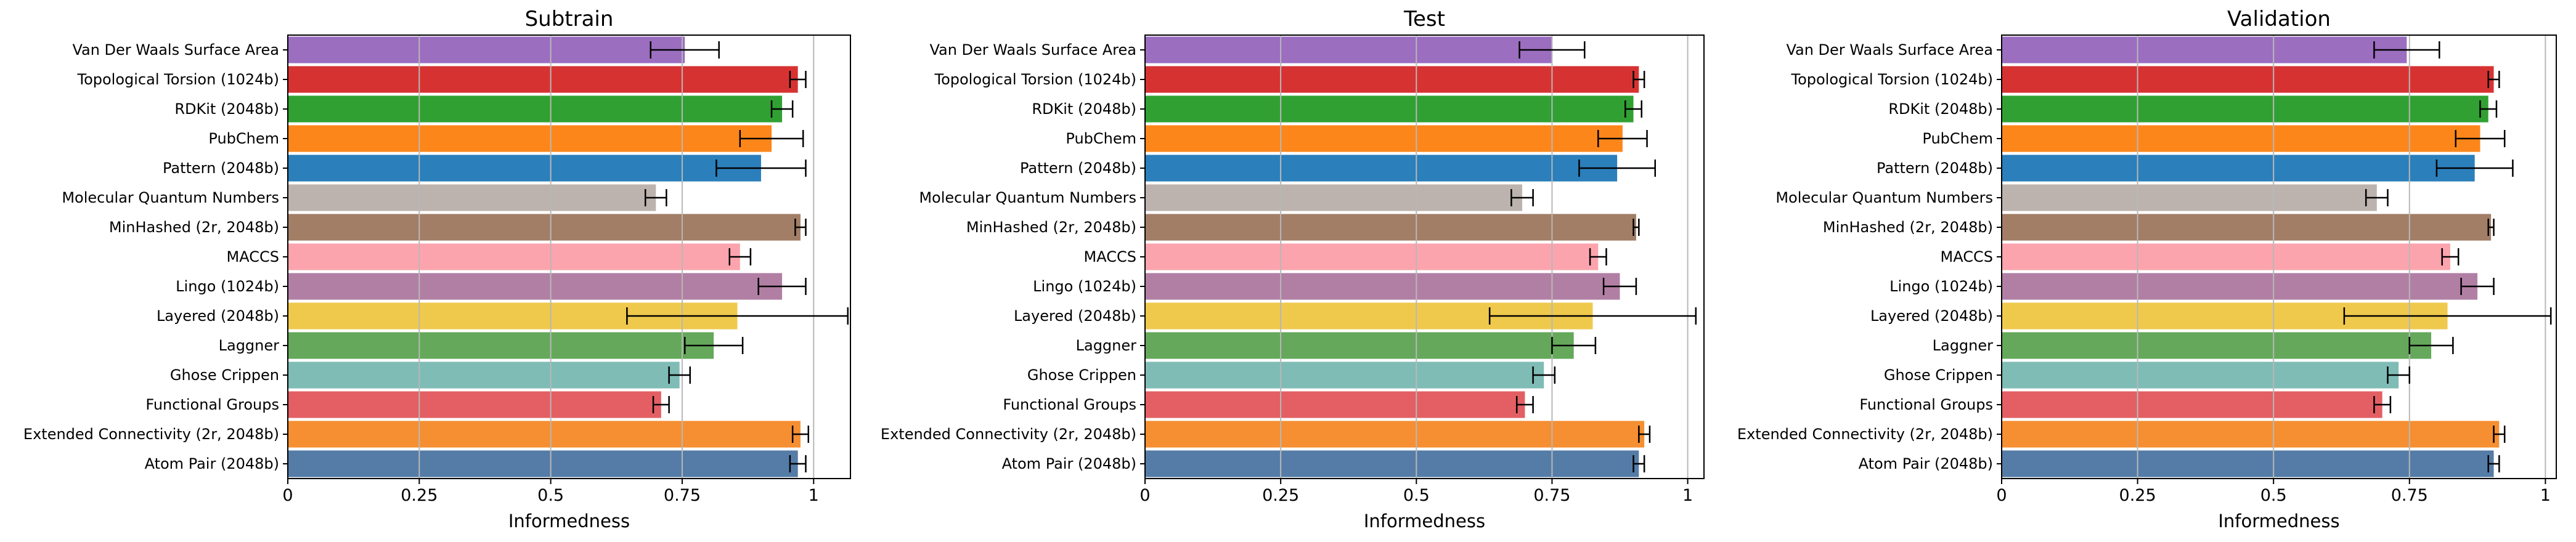 This screenshot has width=2576, height=542. What do you see at coordinates (2279, 19) in the screenshot?
I see `chart-title: Validation` at bounding box center [2279, 19].